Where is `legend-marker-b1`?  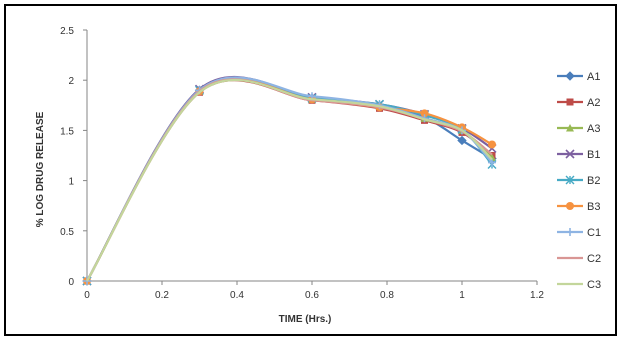 legend-marker-b1 is located at coordinates (570, 154).